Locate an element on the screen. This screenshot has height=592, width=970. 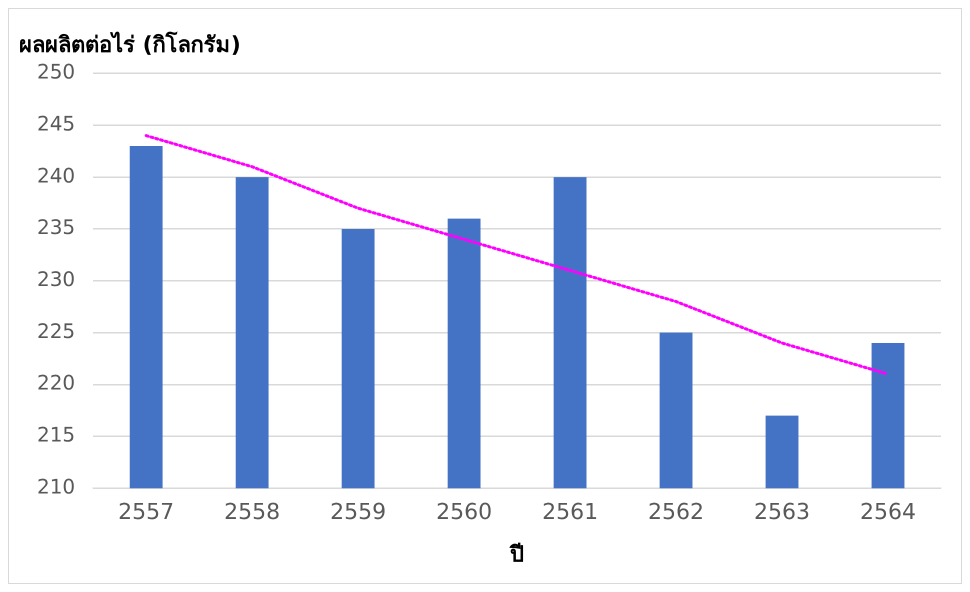
y-tick-label: 225 is located at coordinates (56, 330).